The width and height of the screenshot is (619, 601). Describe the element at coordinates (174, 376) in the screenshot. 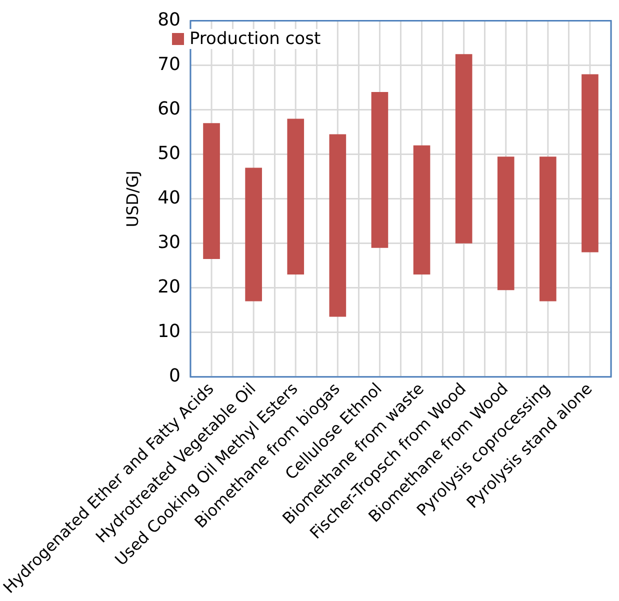

I see `y-tick-label: 0` at that location.